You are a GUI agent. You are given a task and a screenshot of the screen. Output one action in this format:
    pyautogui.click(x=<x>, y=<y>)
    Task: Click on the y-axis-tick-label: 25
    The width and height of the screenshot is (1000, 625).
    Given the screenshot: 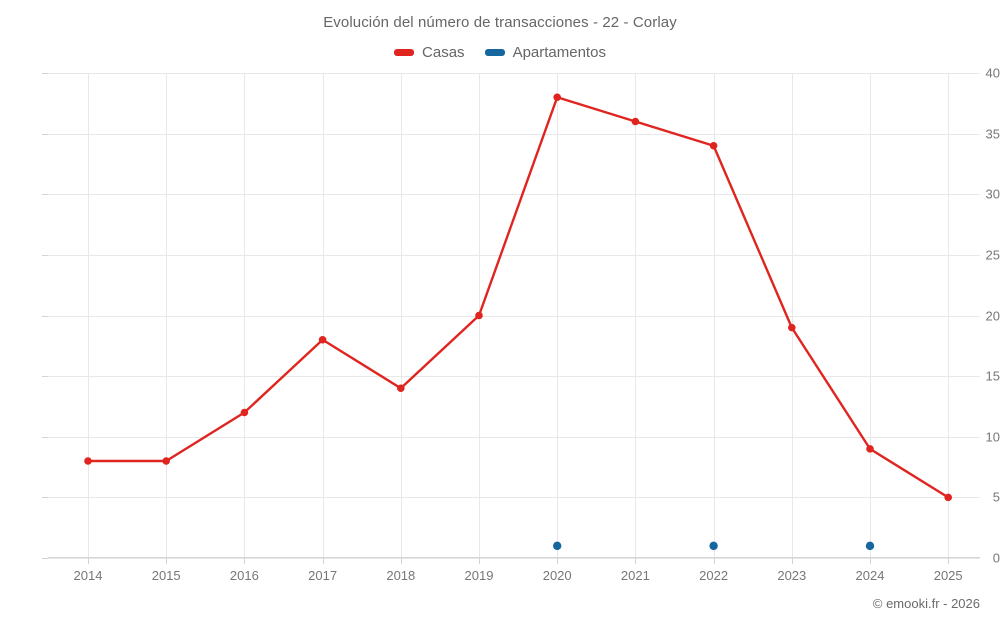 What is the action you would take?
    pyautogui.click(x=992, y=255)
    